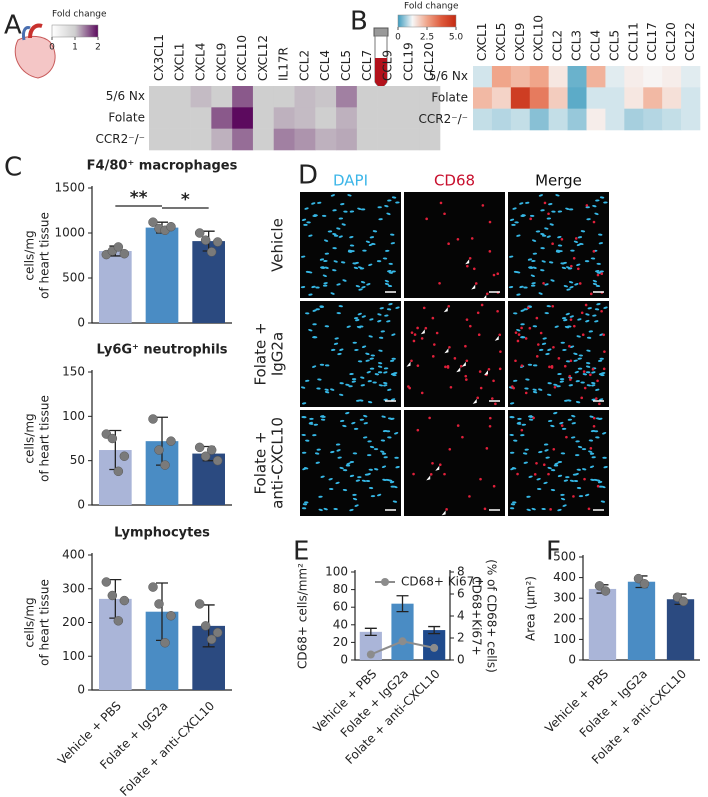 This screenshot has width=708, height=797. I want to click on colorbar-tick-label: 0, so click(398, 38).